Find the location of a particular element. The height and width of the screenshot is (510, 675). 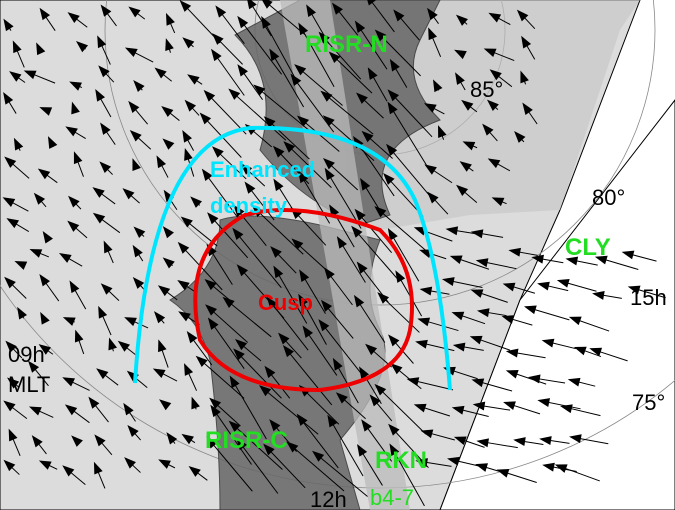

label: 75° is located at coordinates (648, 402).